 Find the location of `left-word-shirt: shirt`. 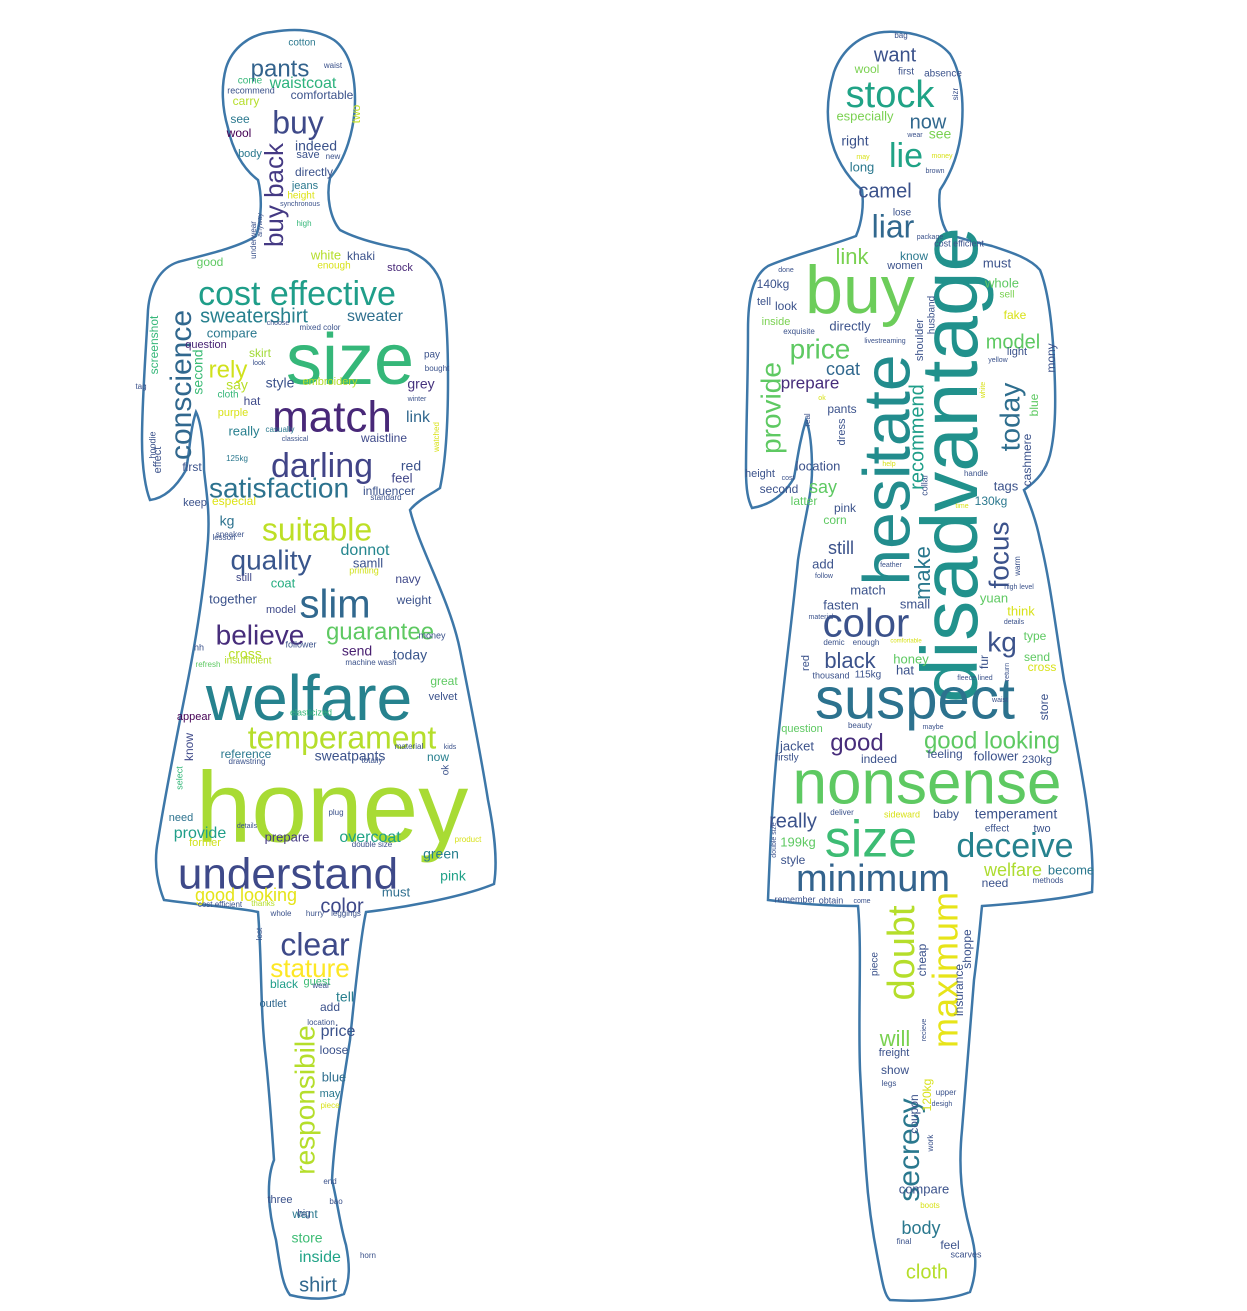

left-word-shirt: shirt is located at coordinates (318, 1285).